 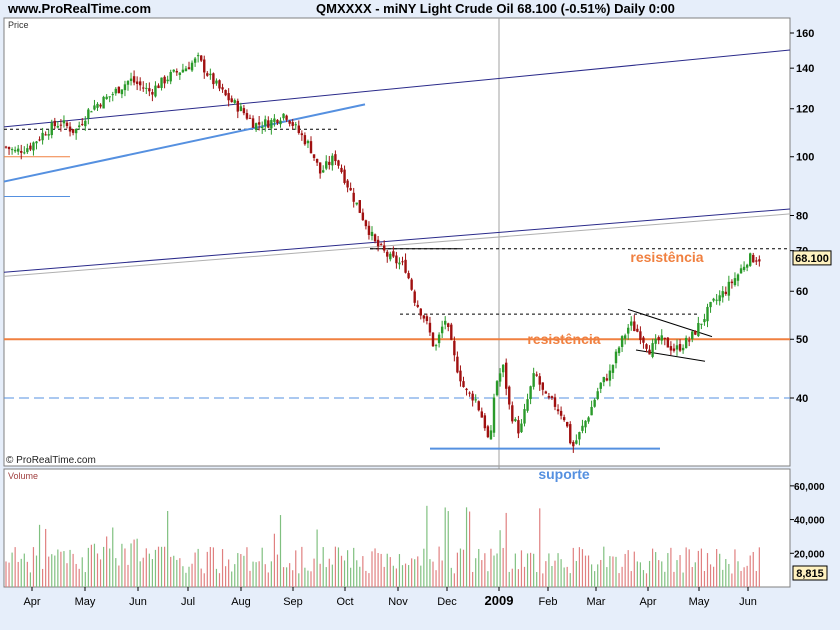 I want to click on month-label: Feb, so click(x=548, y=602).